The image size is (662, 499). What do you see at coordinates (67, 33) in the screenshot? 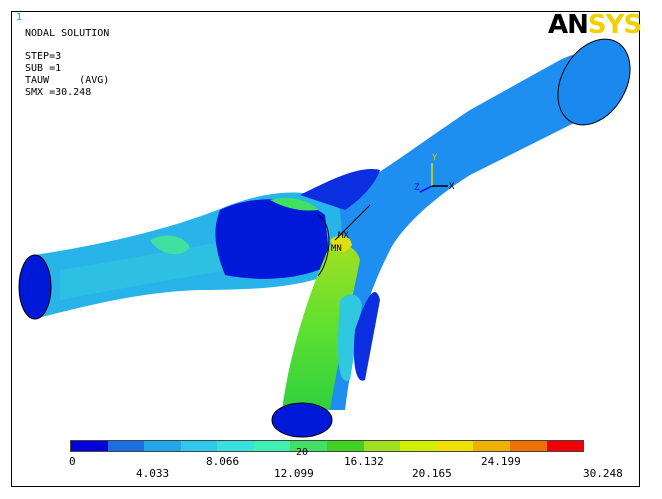
I see `plot-title: NODAL SOLUTION` at bounding box center [67, 33].